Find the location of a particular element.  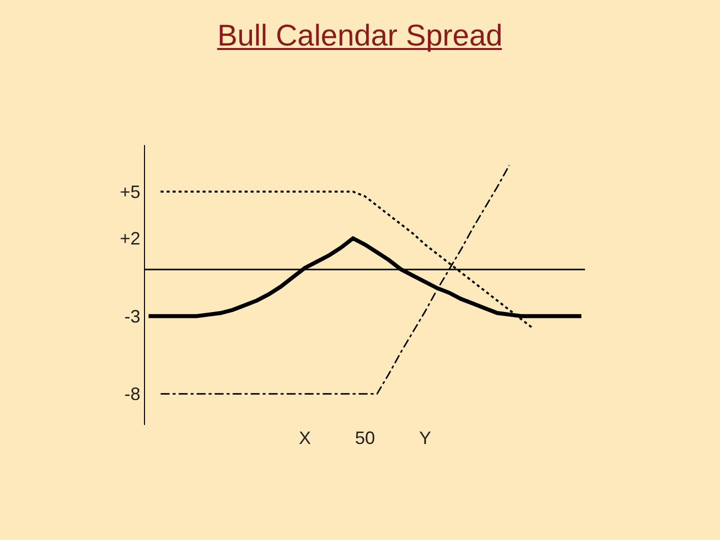

x-tick-label: X is located at coordinates (304, 438).